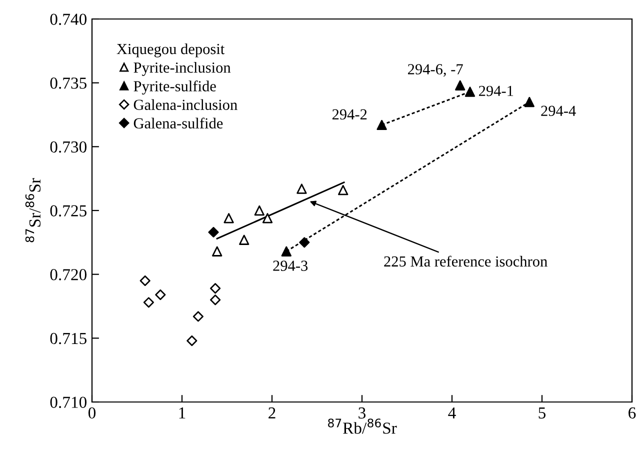 Image resolution: width=636 pixels, height=454 pixels. I want to click on y-tick-label: 0.710, so click(68, 402).